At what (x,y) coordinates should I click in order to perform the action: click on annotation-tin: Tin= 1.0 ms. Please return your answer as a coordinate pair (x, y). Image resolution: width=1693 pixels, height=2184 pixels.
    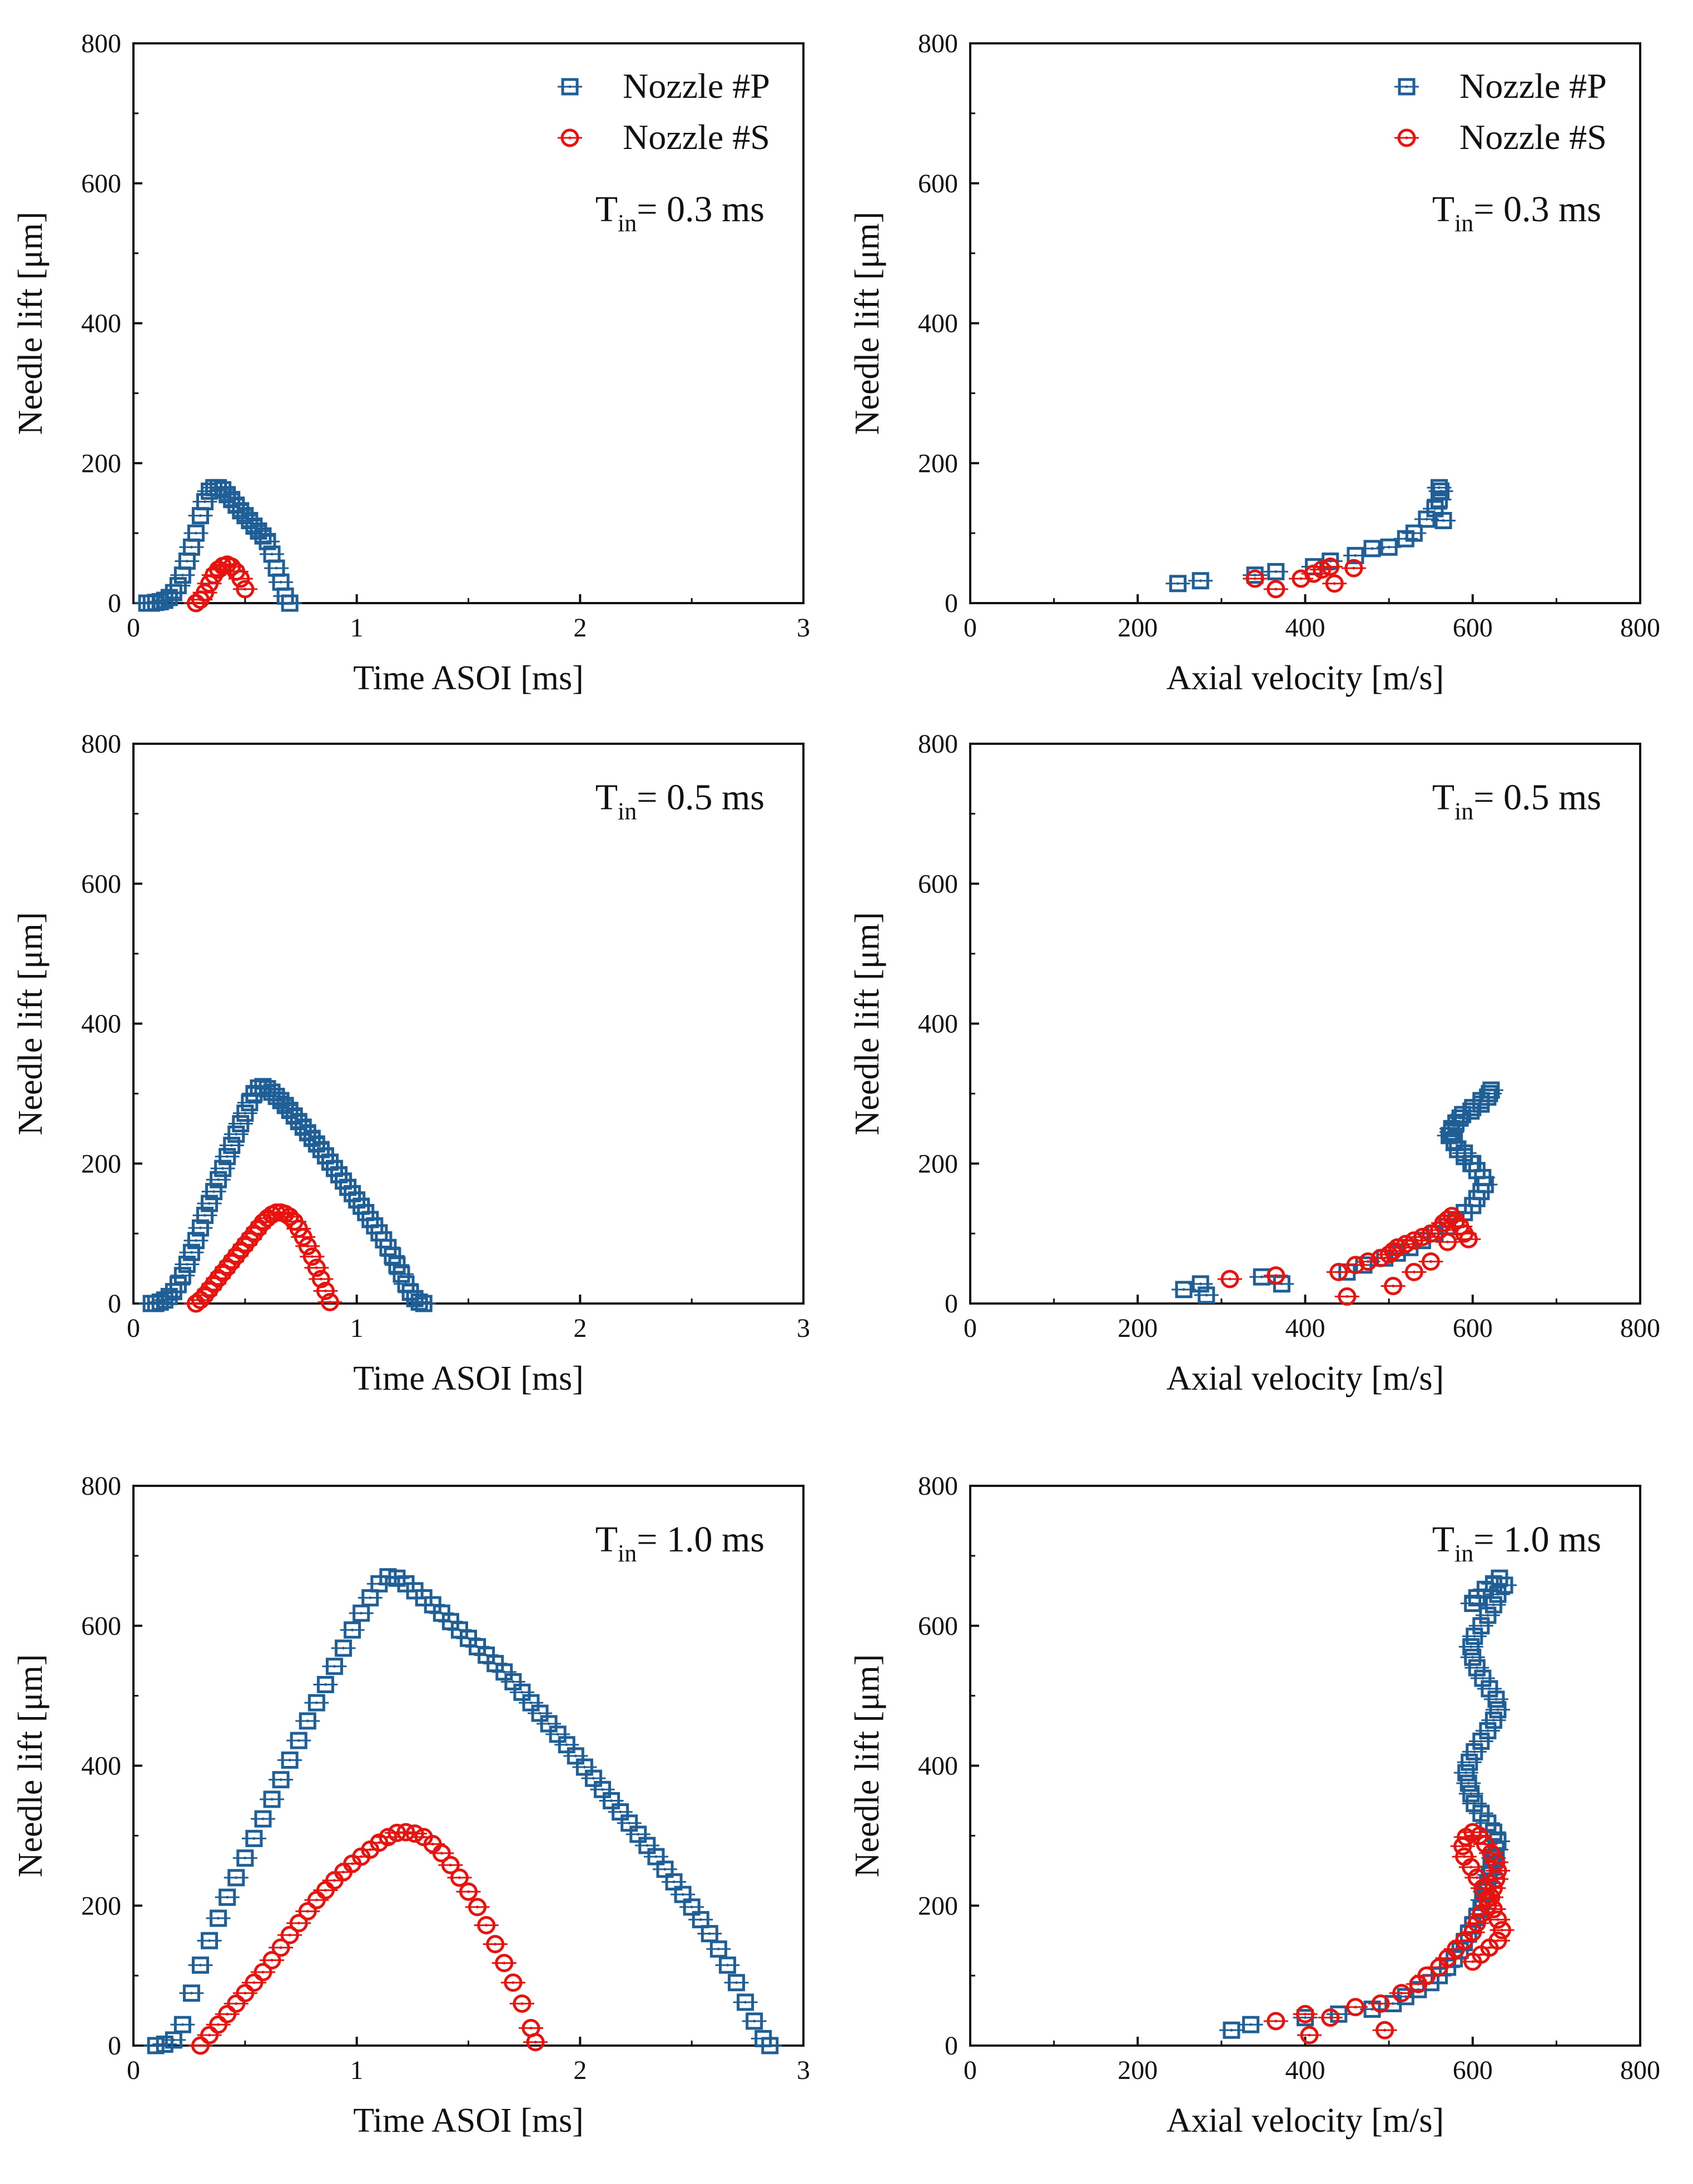
    Looking at the image, I should click on (1516, 1543).